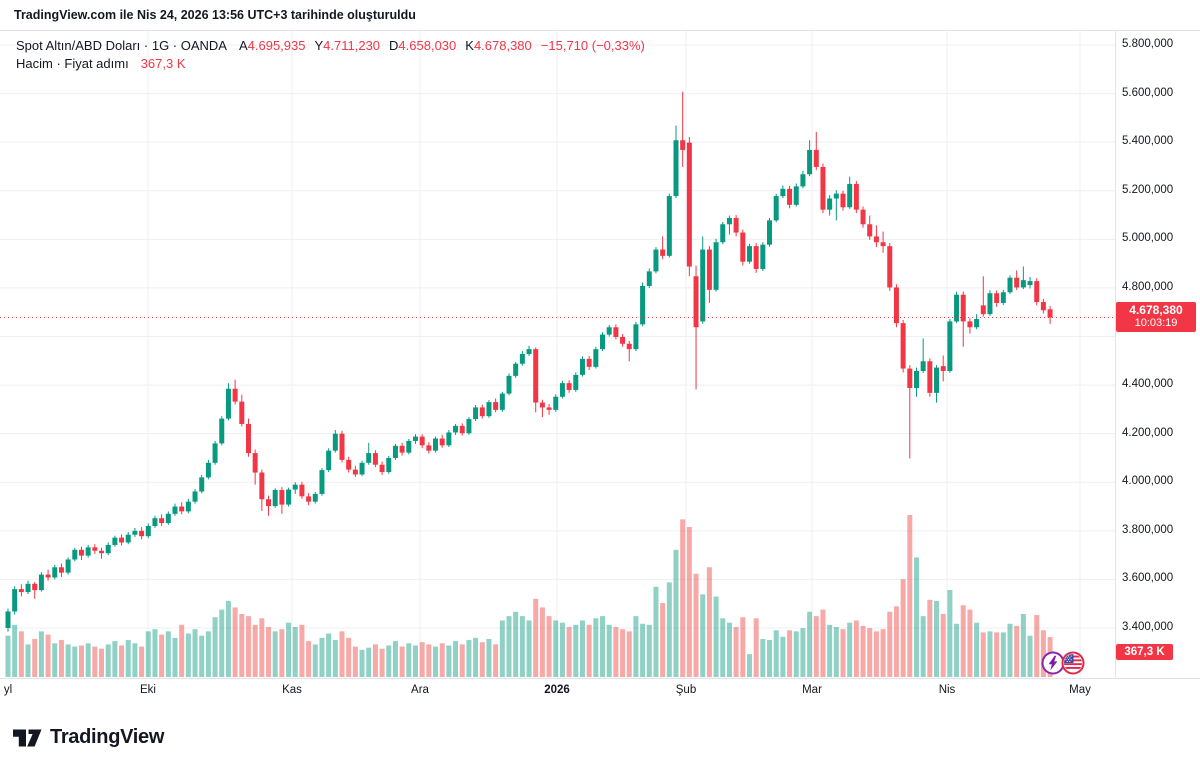 This screenshot has width=1200, height=769. Describe the element at coordinates (1148, 92) in the screenshot. I see `price-axis-tick: 5.600,000` at that location.